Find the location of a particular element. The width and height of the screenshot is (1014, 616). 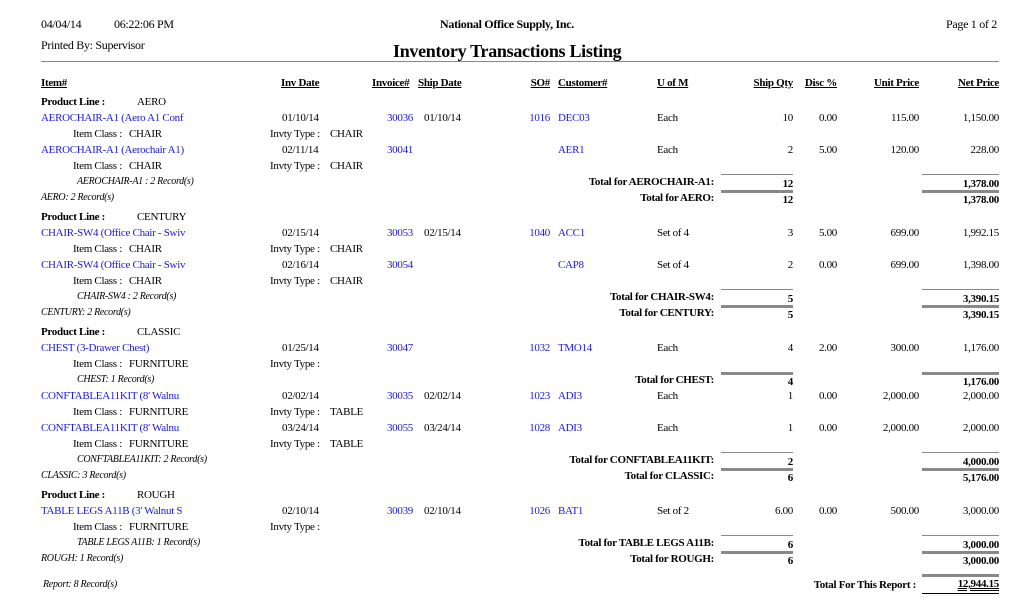

group-total-label: Total for TABLE LEGS A11B: is located at coordinates (646, 543).